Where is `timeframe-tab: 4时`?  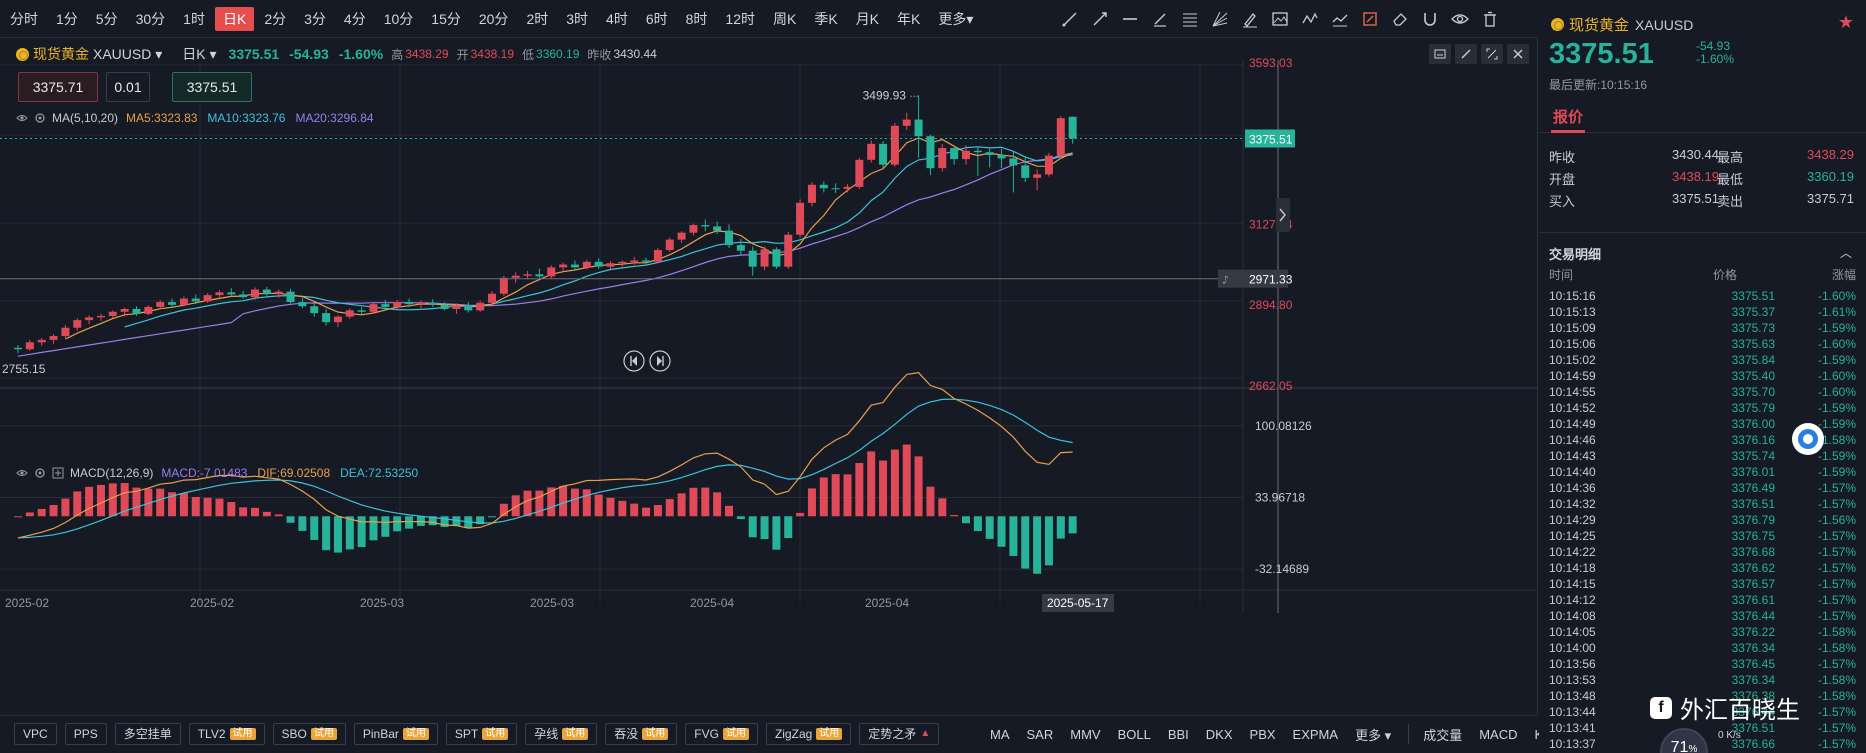
timeframe-tab: 4时 is located at coordinates (617, 19).